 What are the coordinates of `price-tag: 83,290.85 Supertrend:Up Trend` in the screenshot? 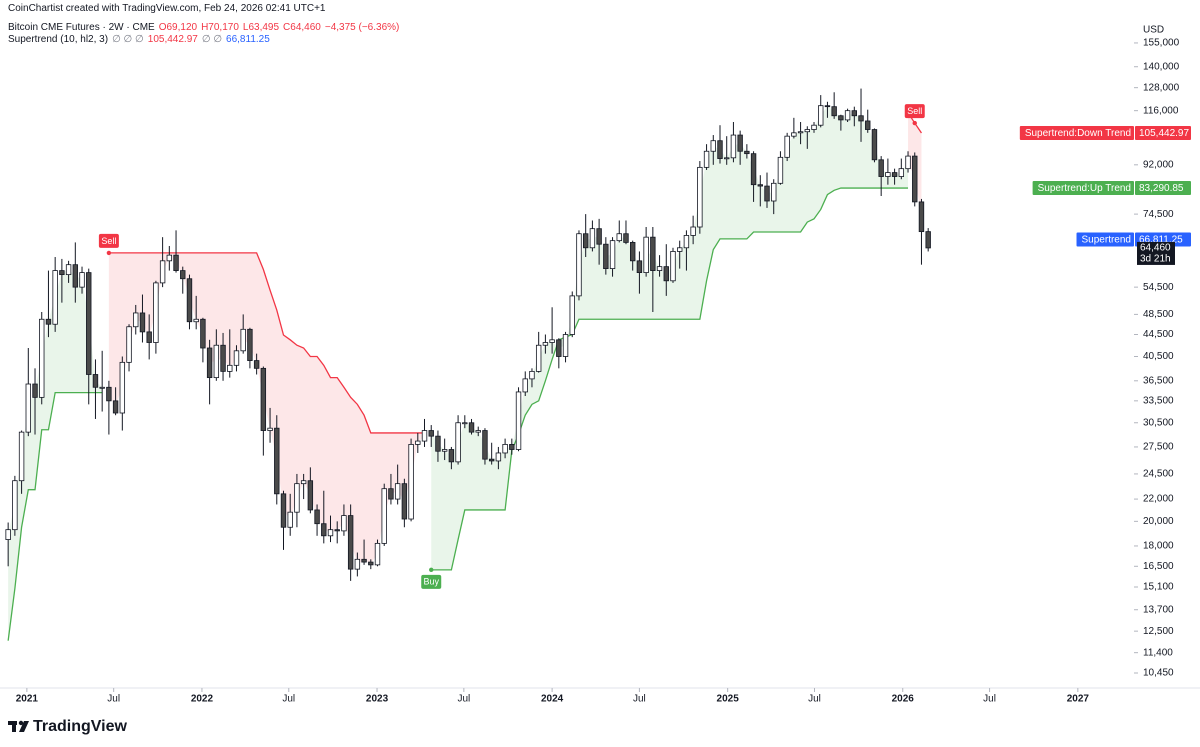 It's located at (1111, 188).